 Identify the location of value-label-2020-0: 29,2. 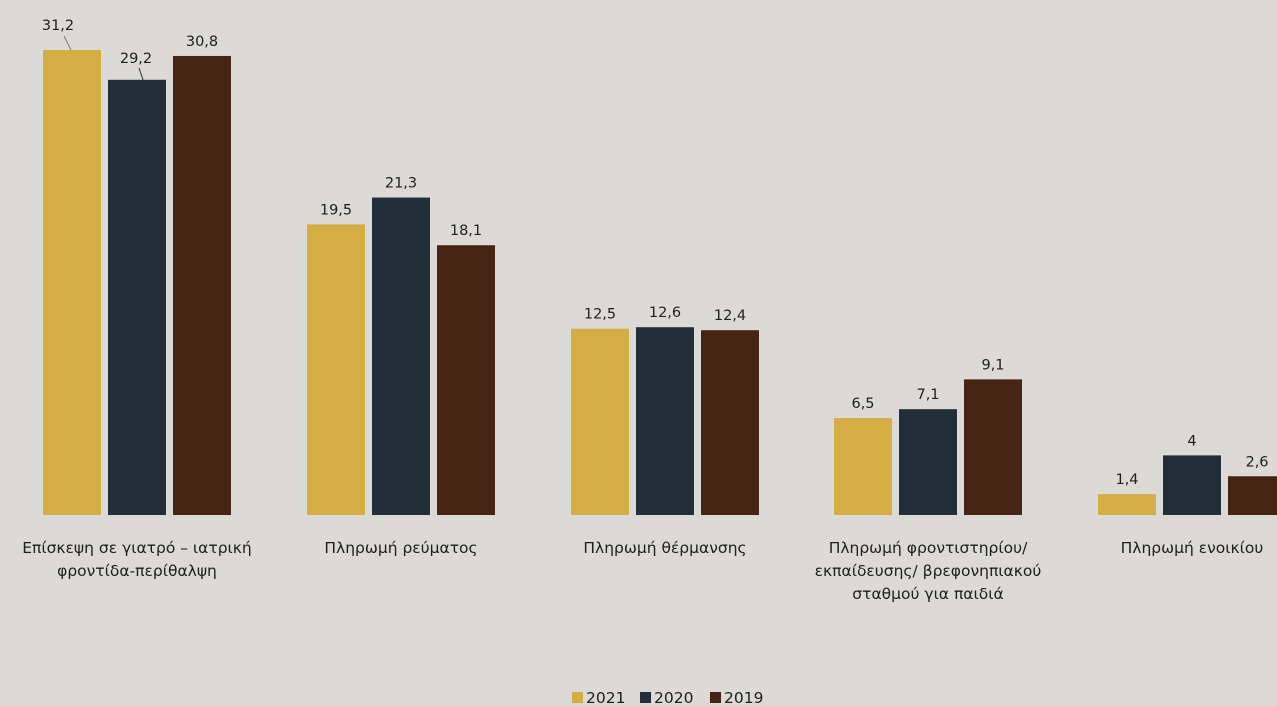
(136, 59).